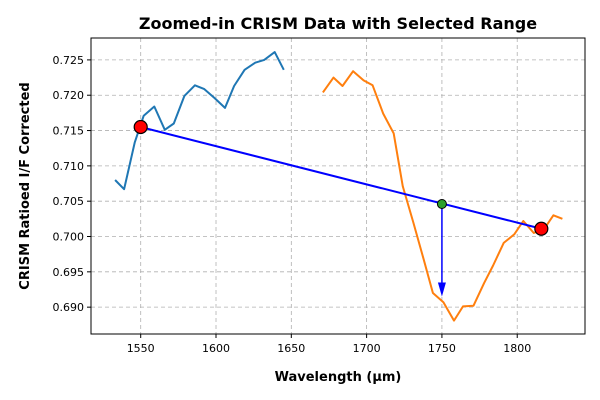  I want to click on arrow-head, so click(441, 289).